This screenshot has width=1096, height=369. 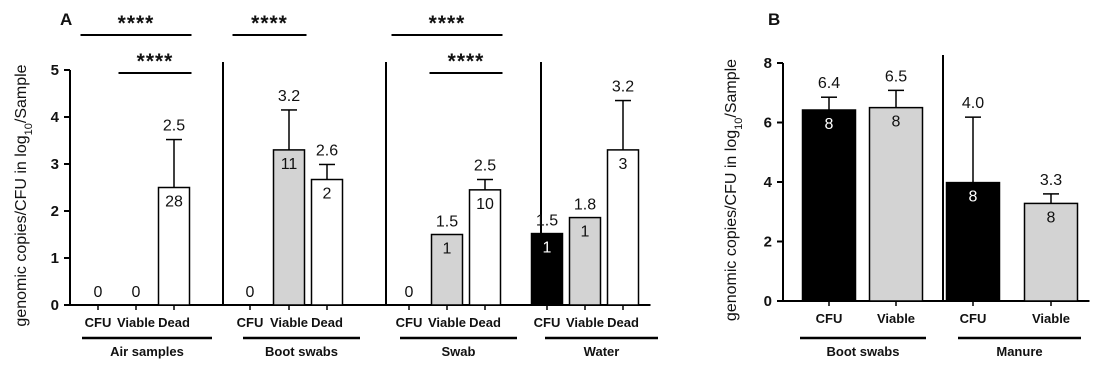 I want to click on panel-label: B, so click(x=774, y=19).